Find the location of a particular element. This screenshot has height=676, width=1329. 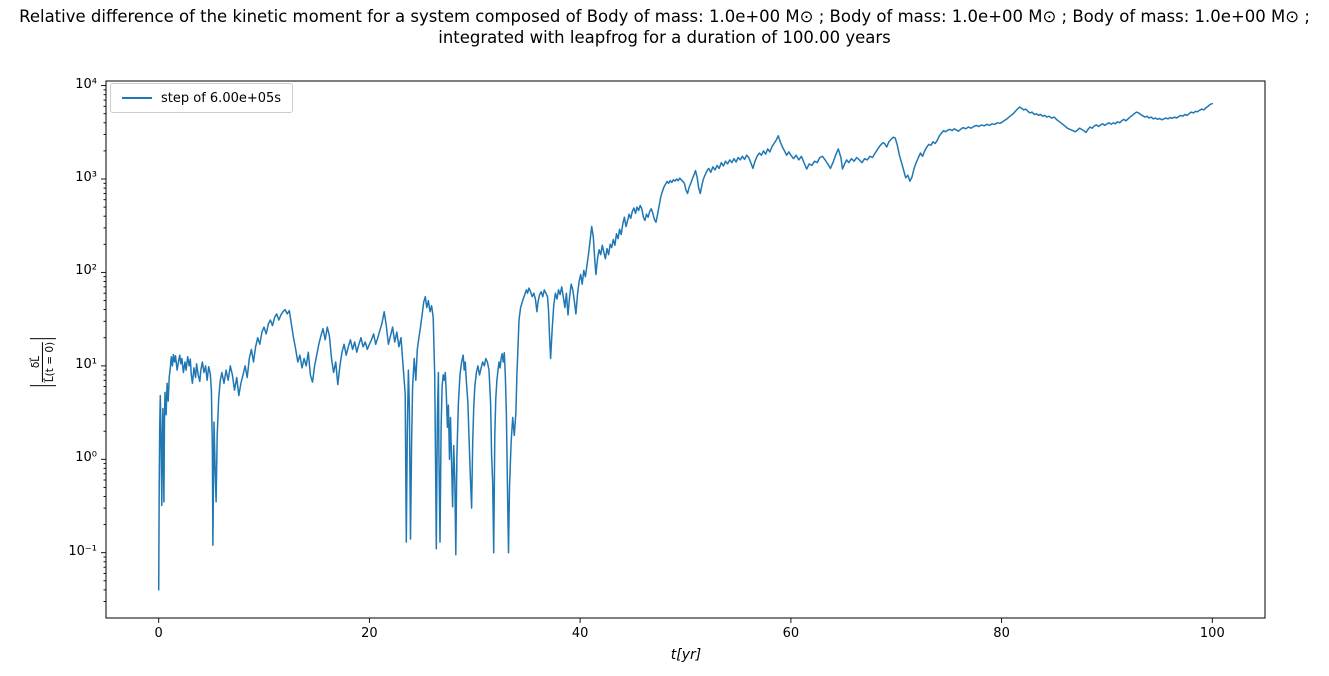

x-axis-label: t[yr] is located at coordinates (686, 655).